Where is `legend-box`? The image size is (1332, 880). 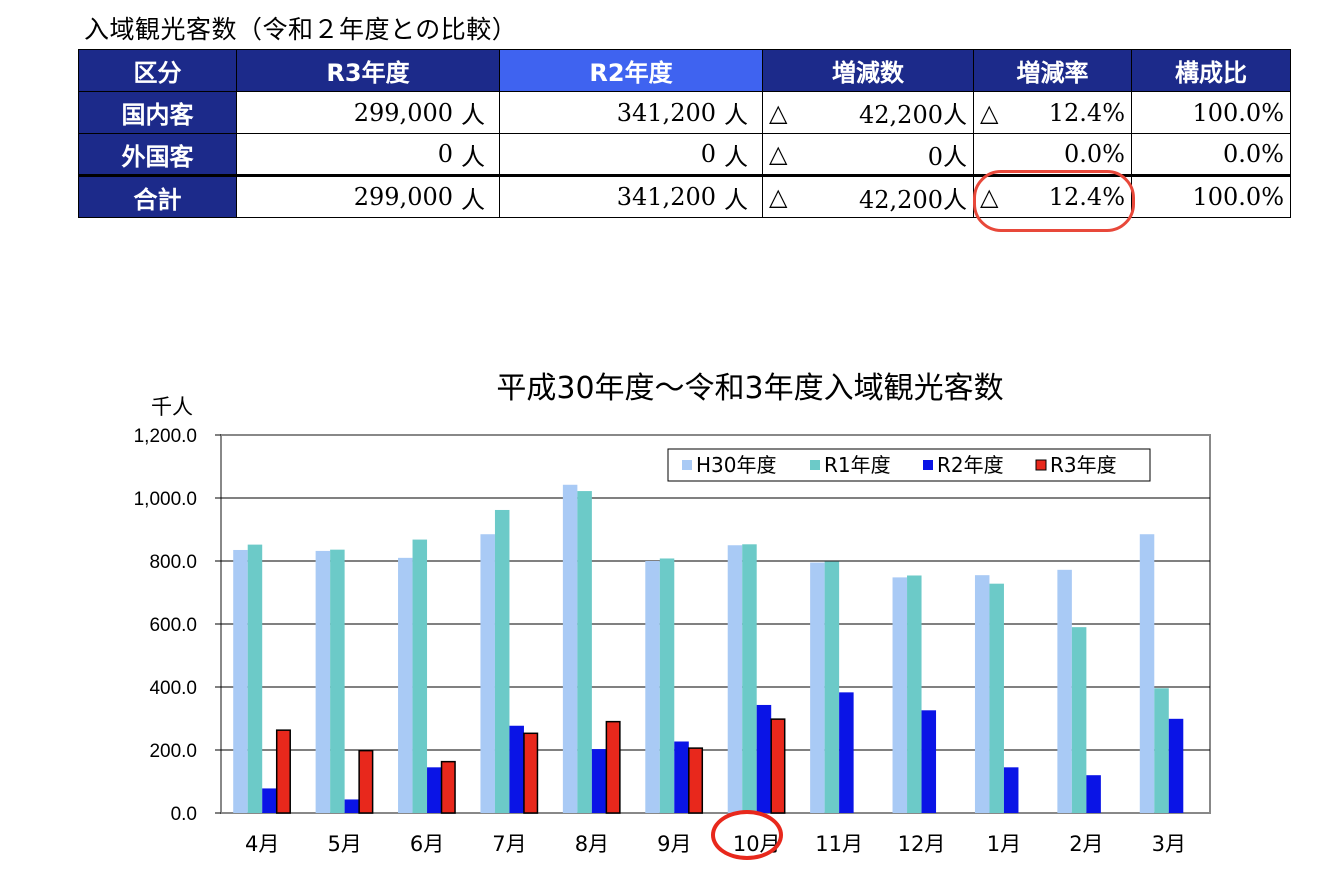 legend-box is located at coordinates (909, 465).